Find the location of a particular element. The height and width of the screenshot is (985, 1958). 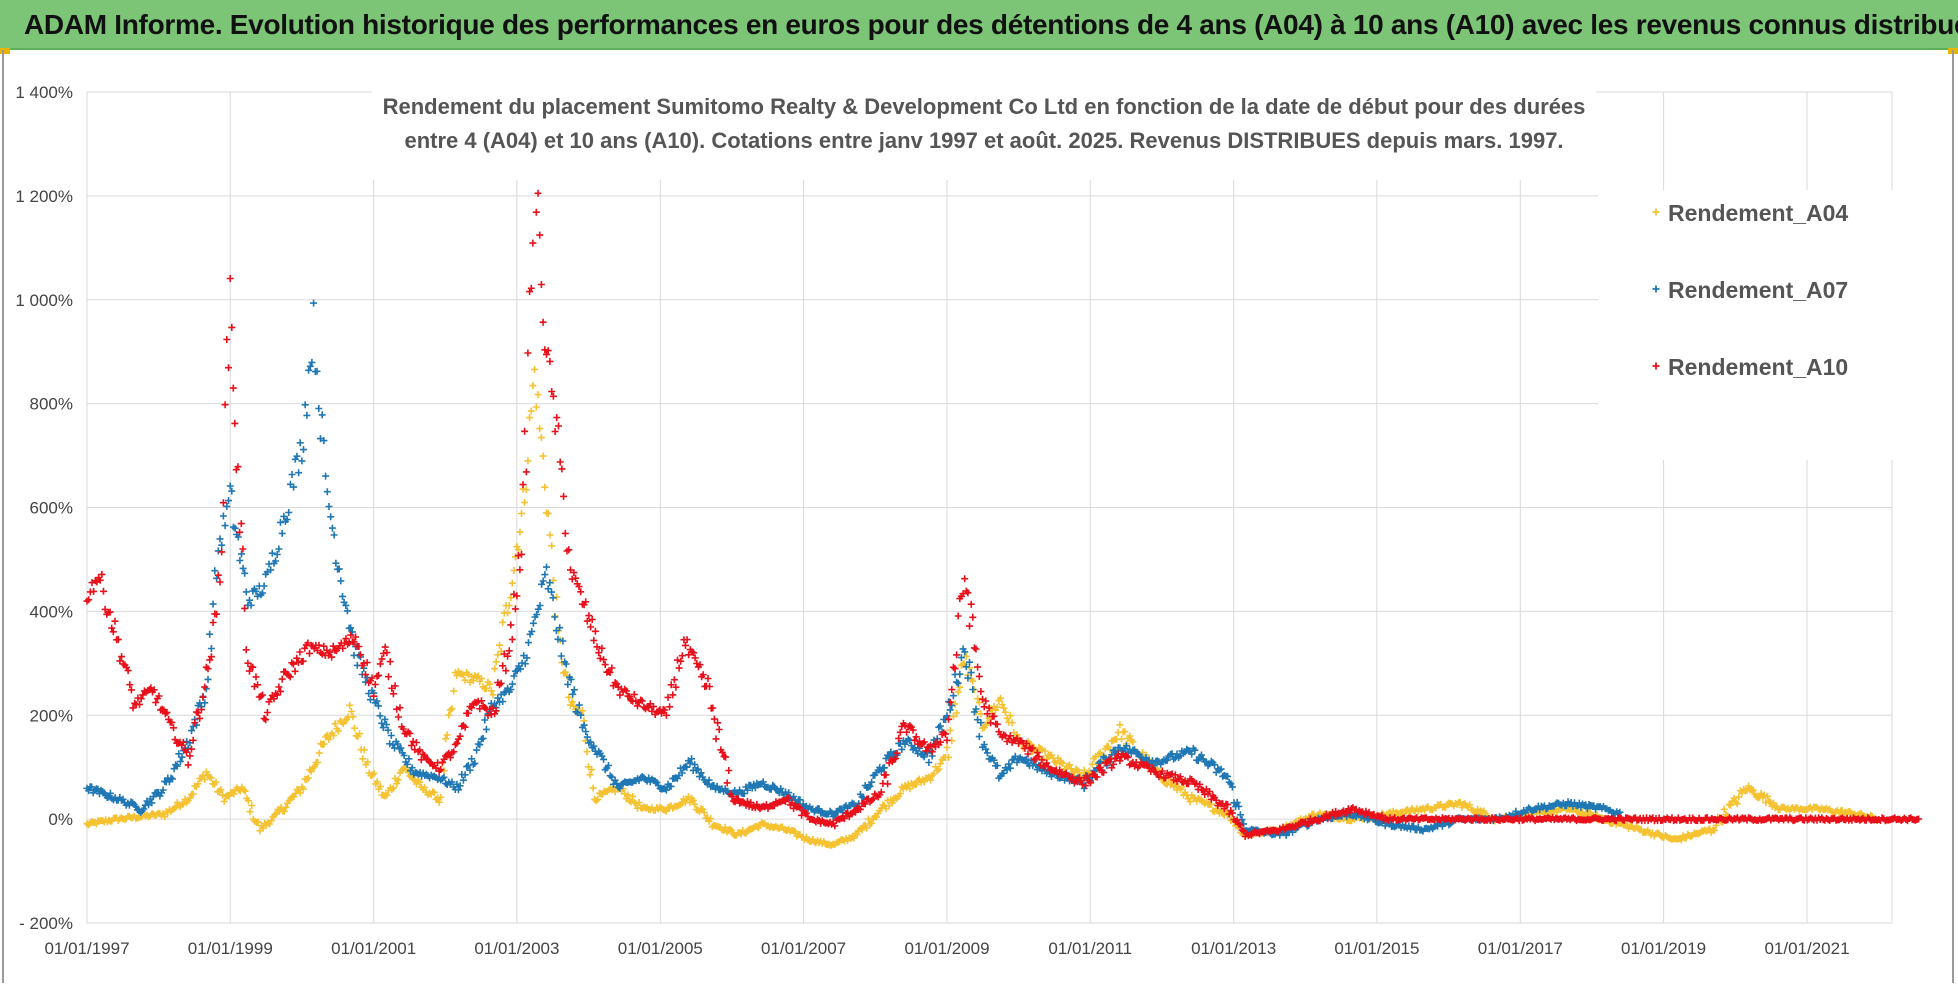

y-tick-label: 1 400% is located at coordinates (44, 92).